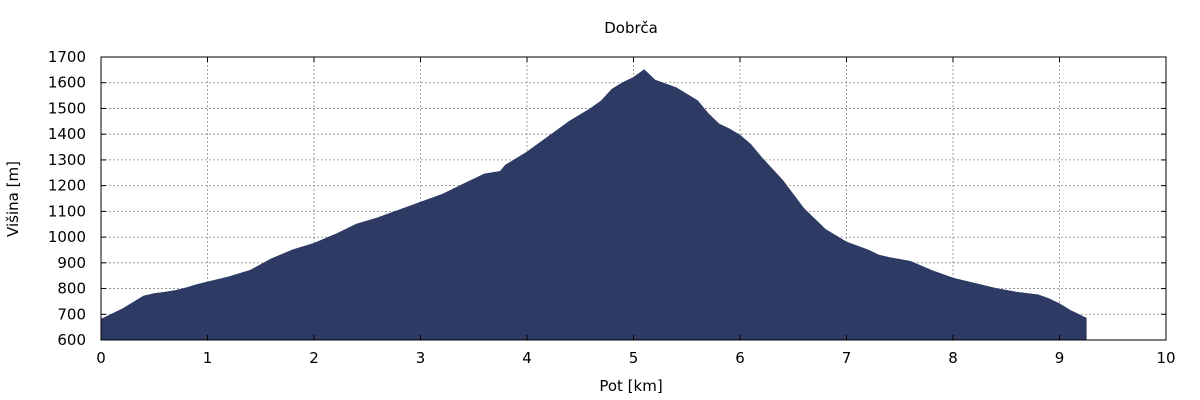  What do you see at coordinates (67, 57) in the screenshot?
I see `y-tick-label: 1700` at bounding box center [67, 57].